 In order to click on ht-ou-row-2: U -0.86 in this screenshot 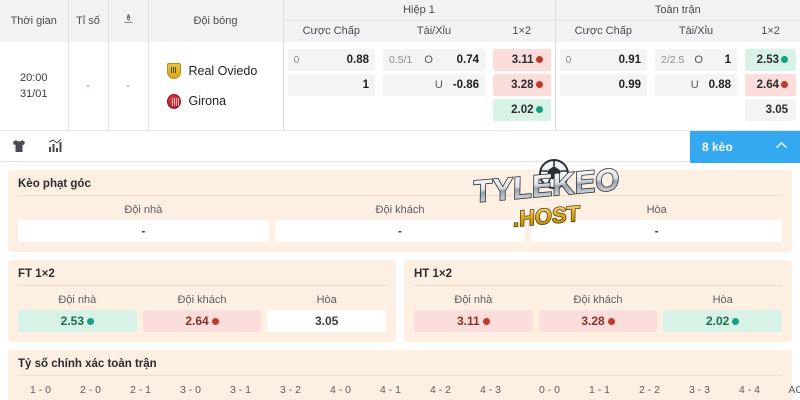, I will do `click(434, 84)`.